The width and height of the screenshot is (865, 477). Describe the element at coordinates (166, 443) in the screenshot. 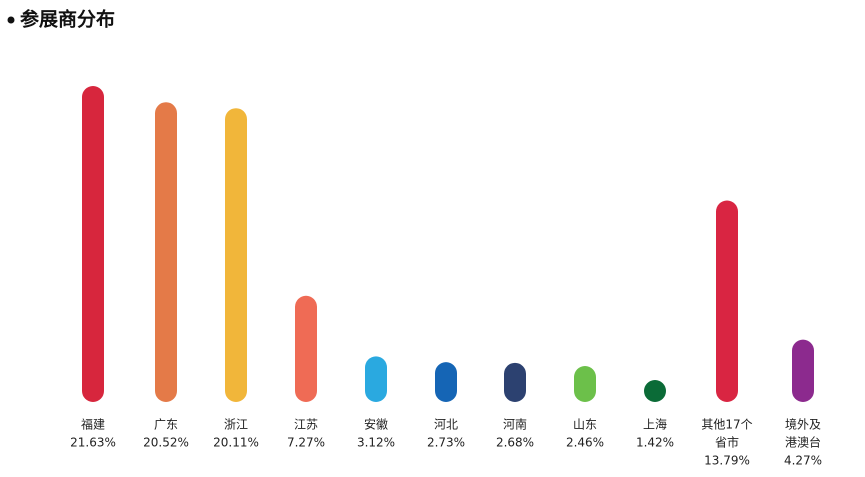

I see `value-label: 20.52%` at that location.